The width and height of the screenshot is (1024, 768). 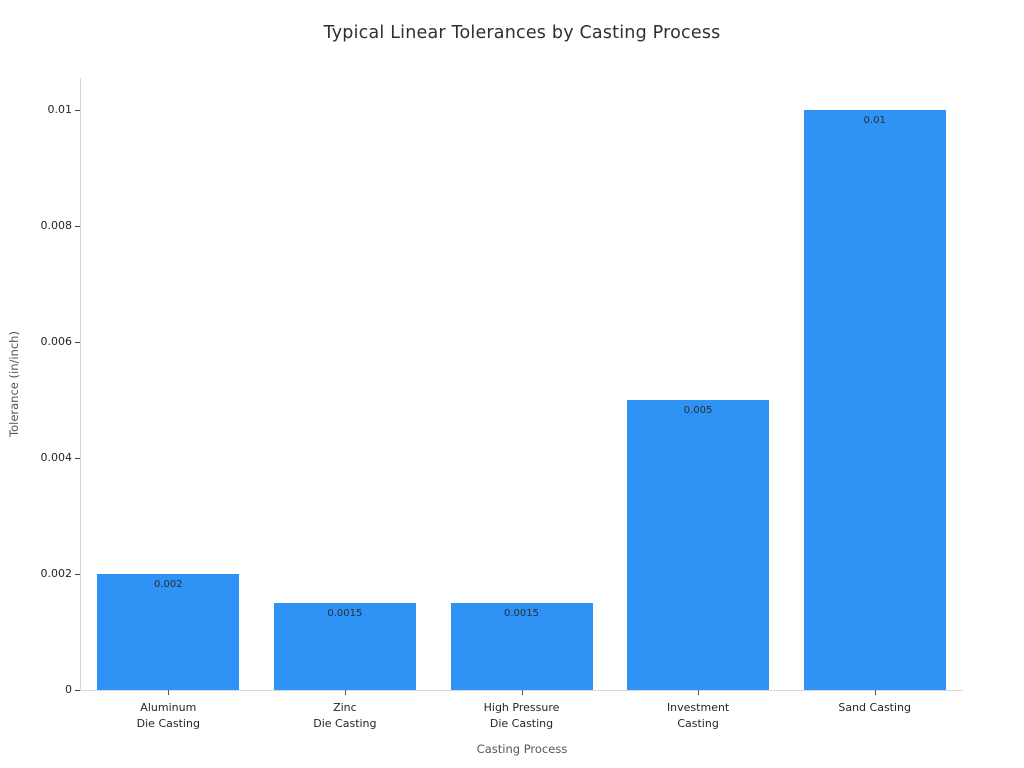 What do you see at coordinates (875, 707) in the screenshot?
I see `x-tick-label: Sand Casting` at bounding box center [875, 707].